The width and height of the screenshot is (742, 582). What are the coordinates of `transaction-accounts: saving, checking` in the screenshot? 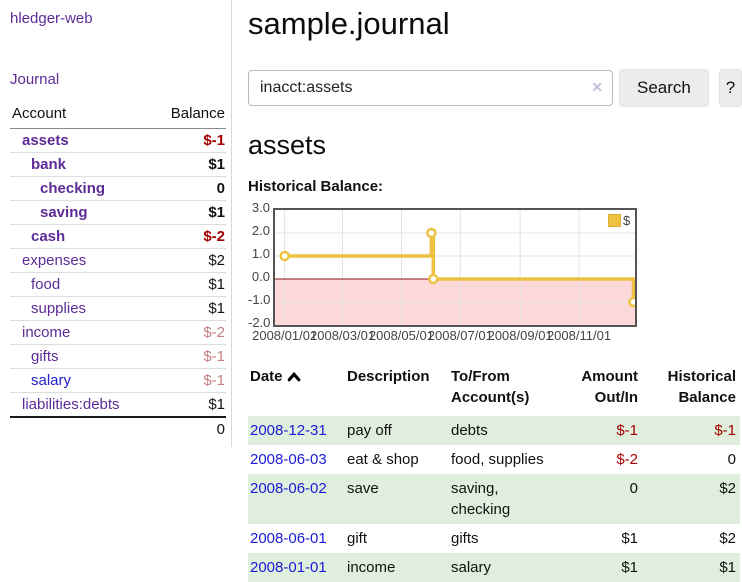 It's located at (481, 499).